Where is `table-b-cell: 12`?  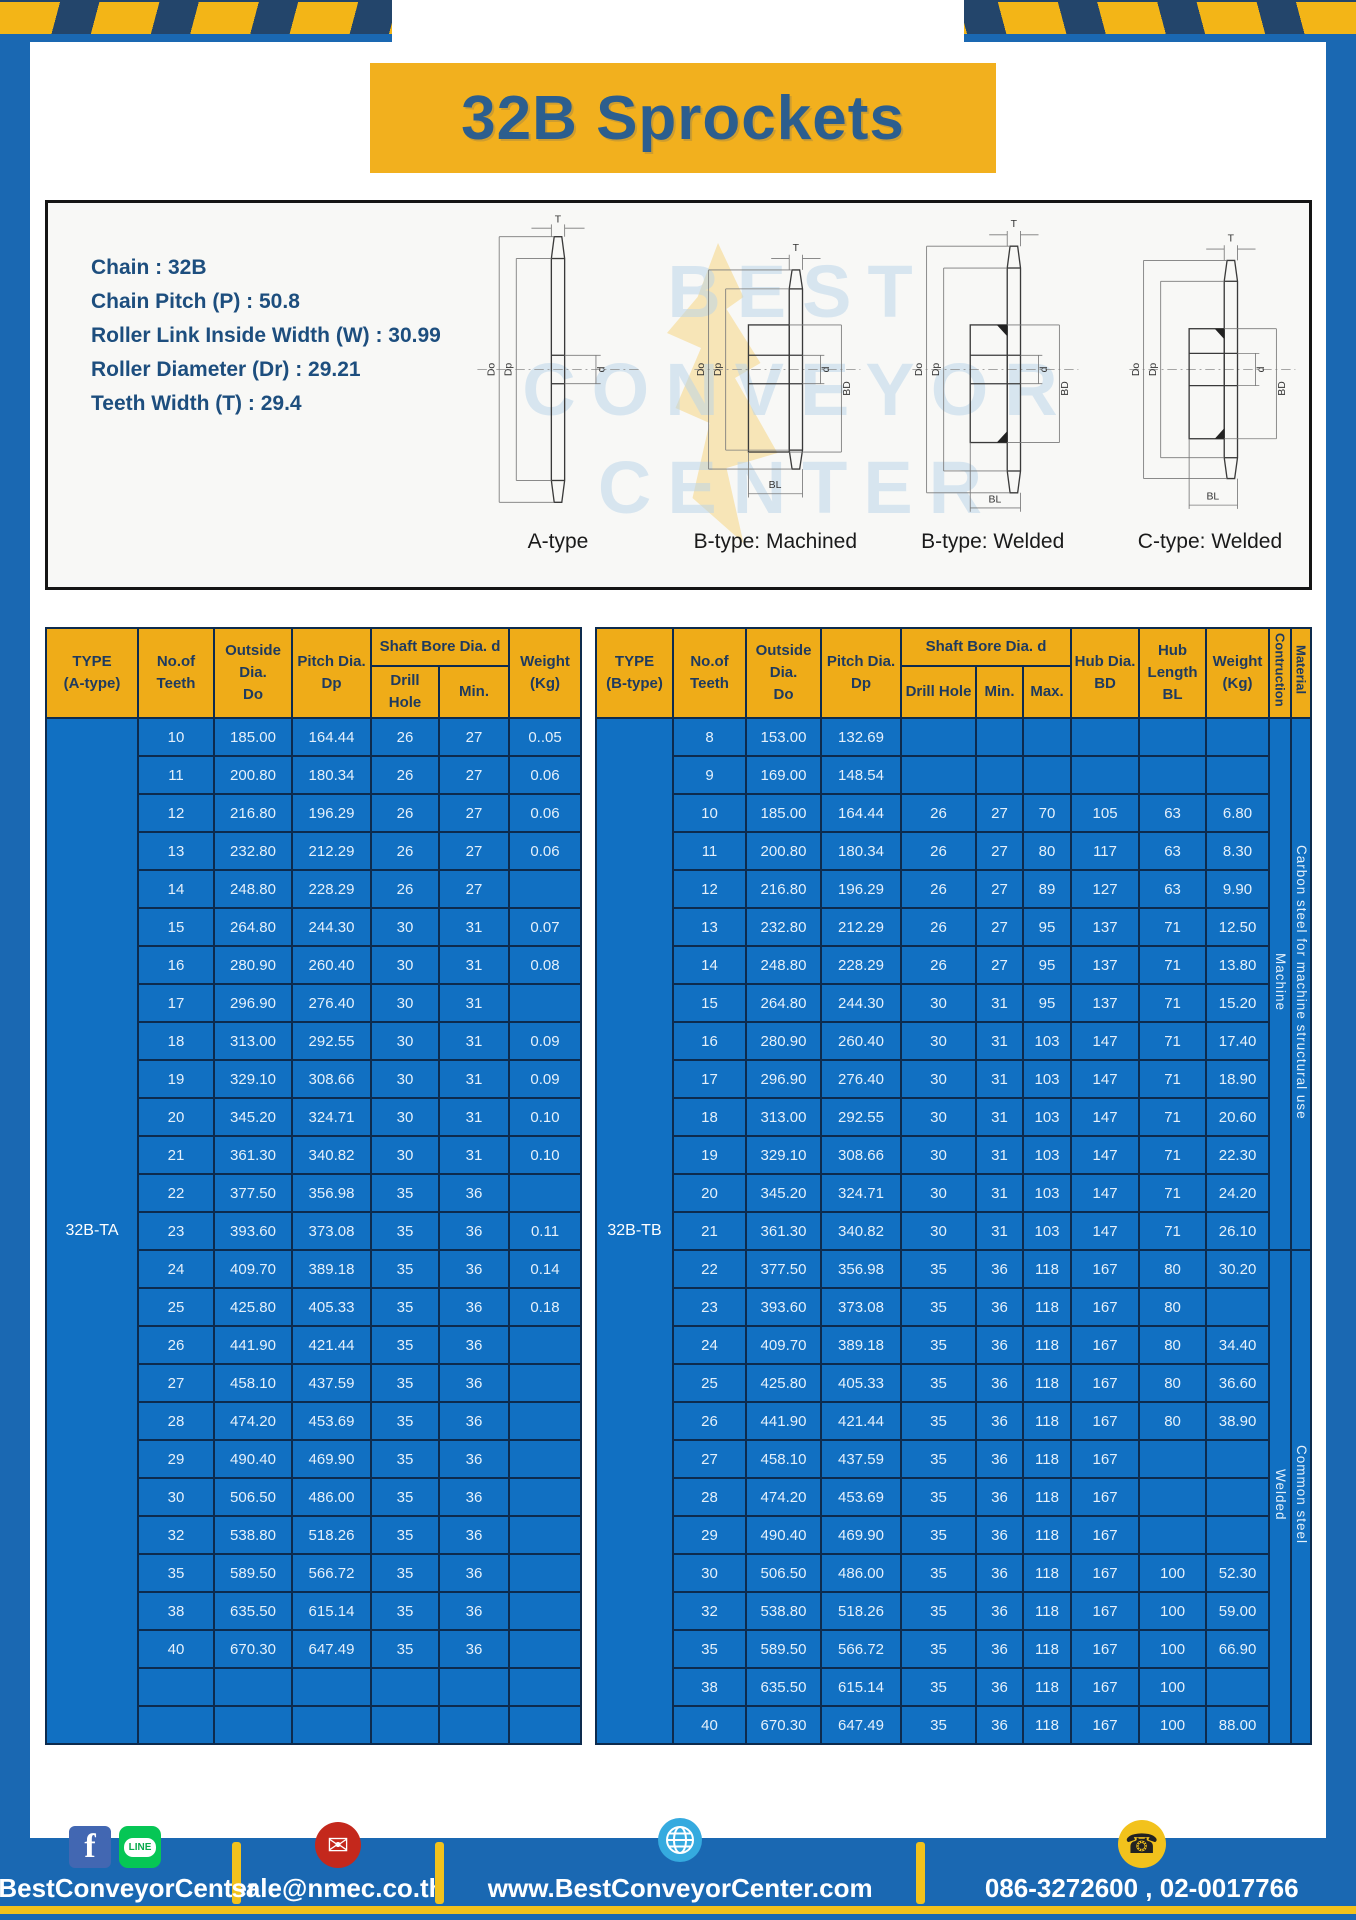 table-b-cell: 12 is located at coordinates (709, 889).